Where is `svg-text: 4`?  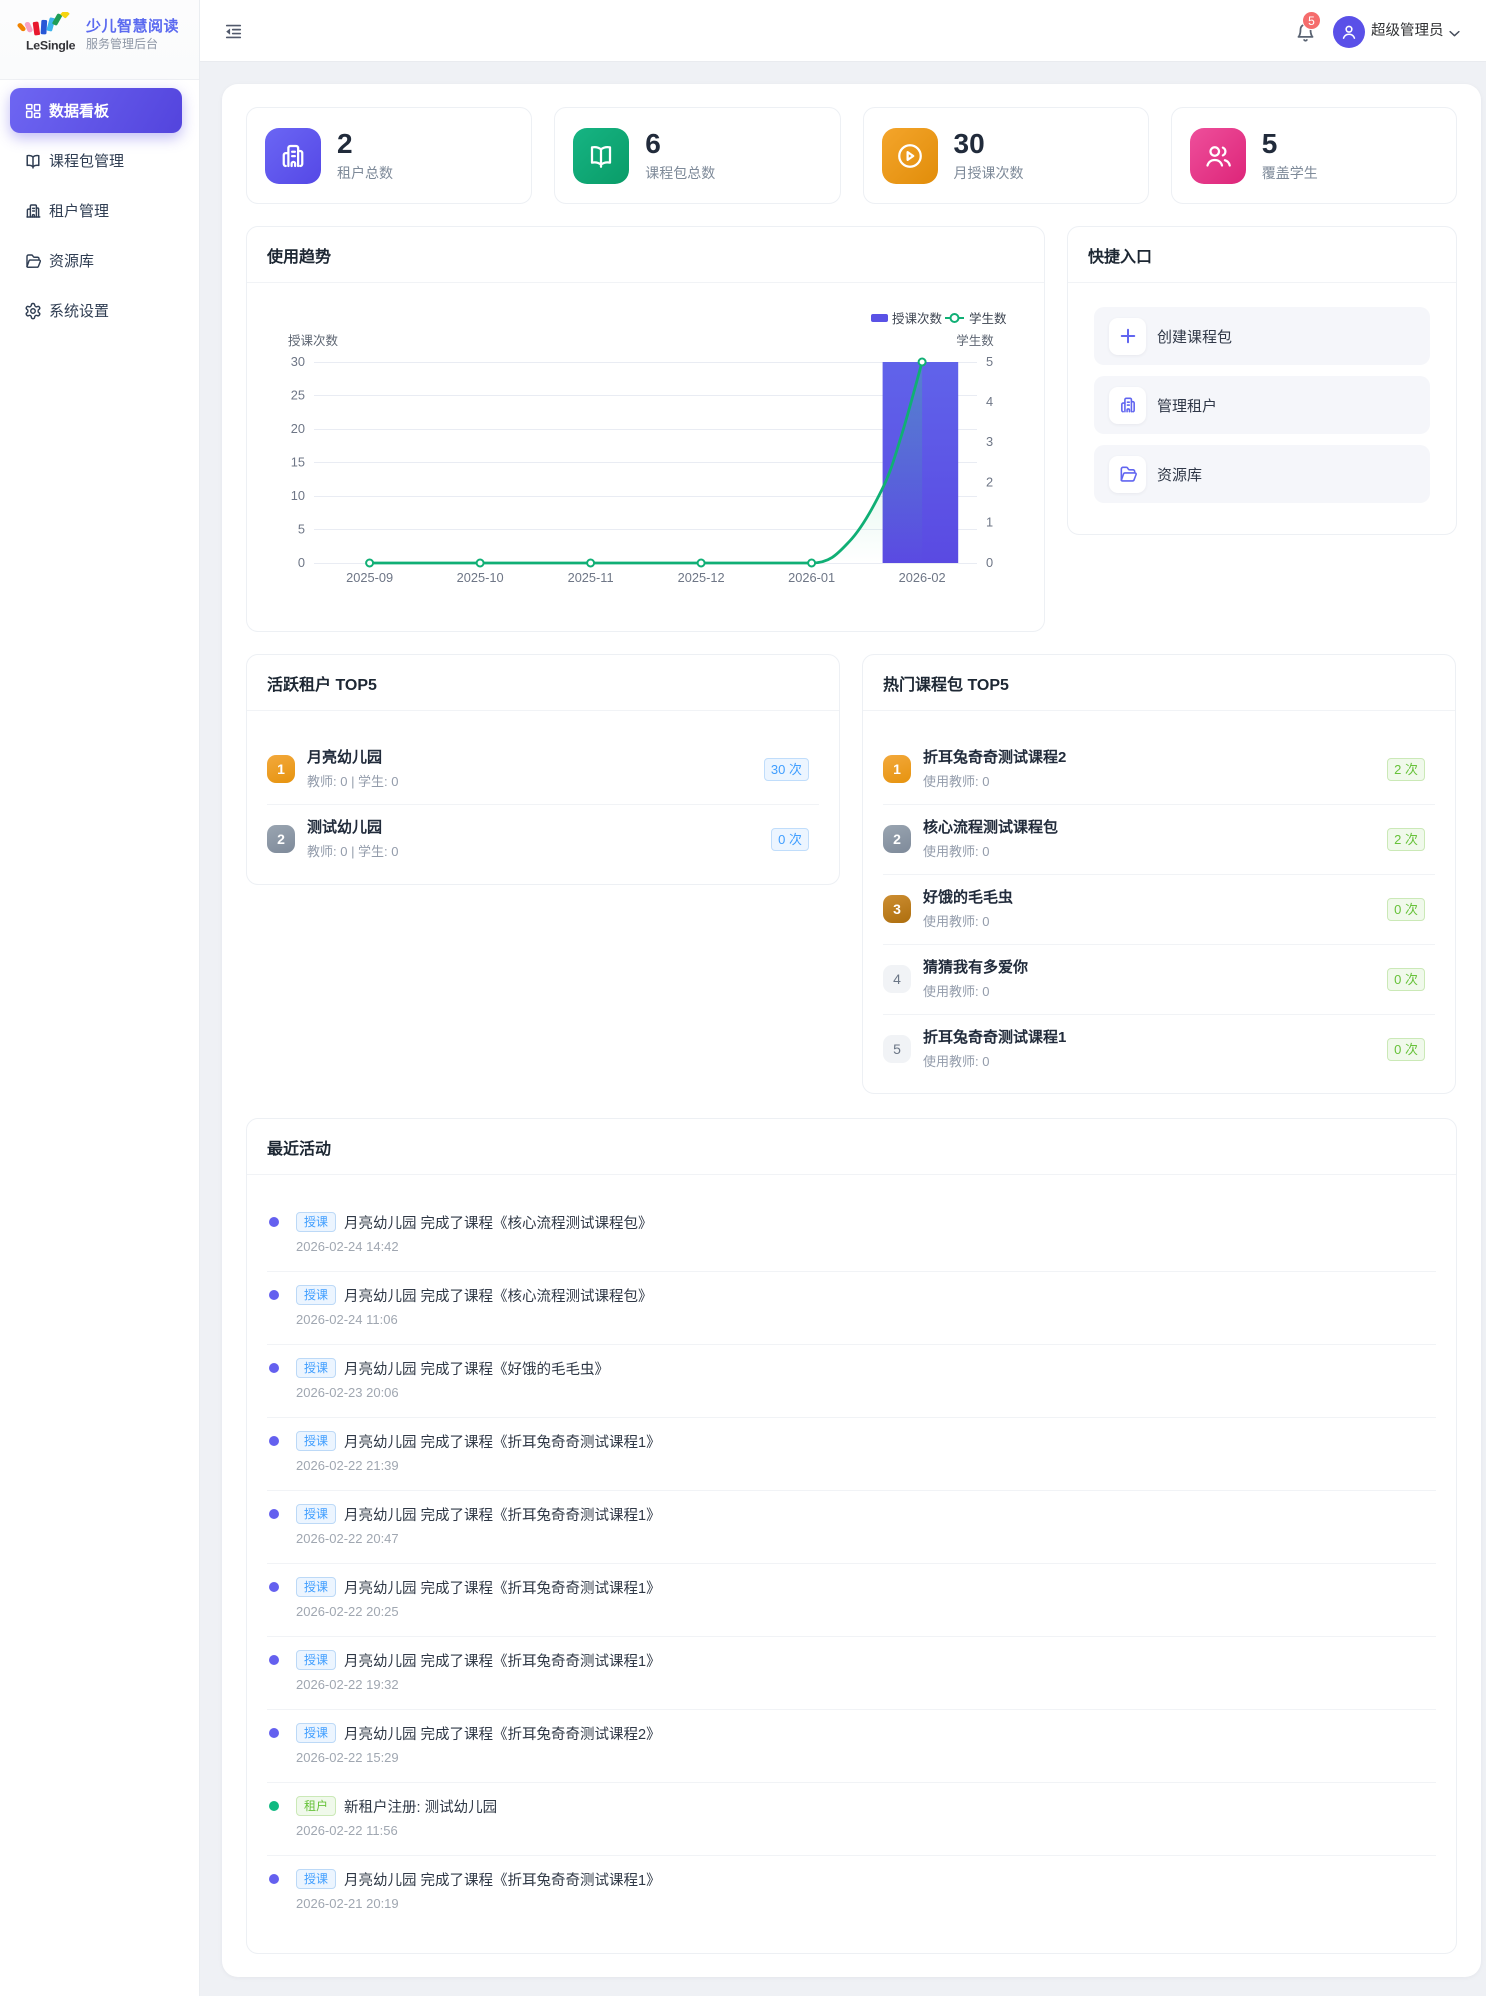 svg-text: 4 is located at coordinates (989, 401).